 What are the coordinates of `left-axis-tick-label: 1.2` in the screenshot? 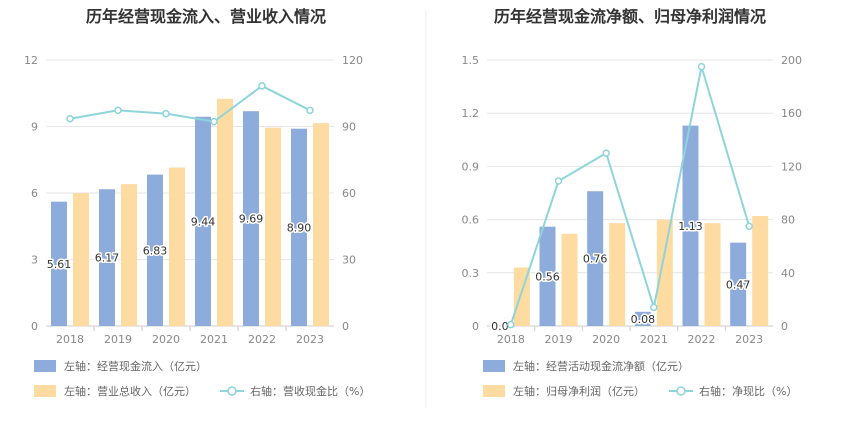 It's located at (471, 113).